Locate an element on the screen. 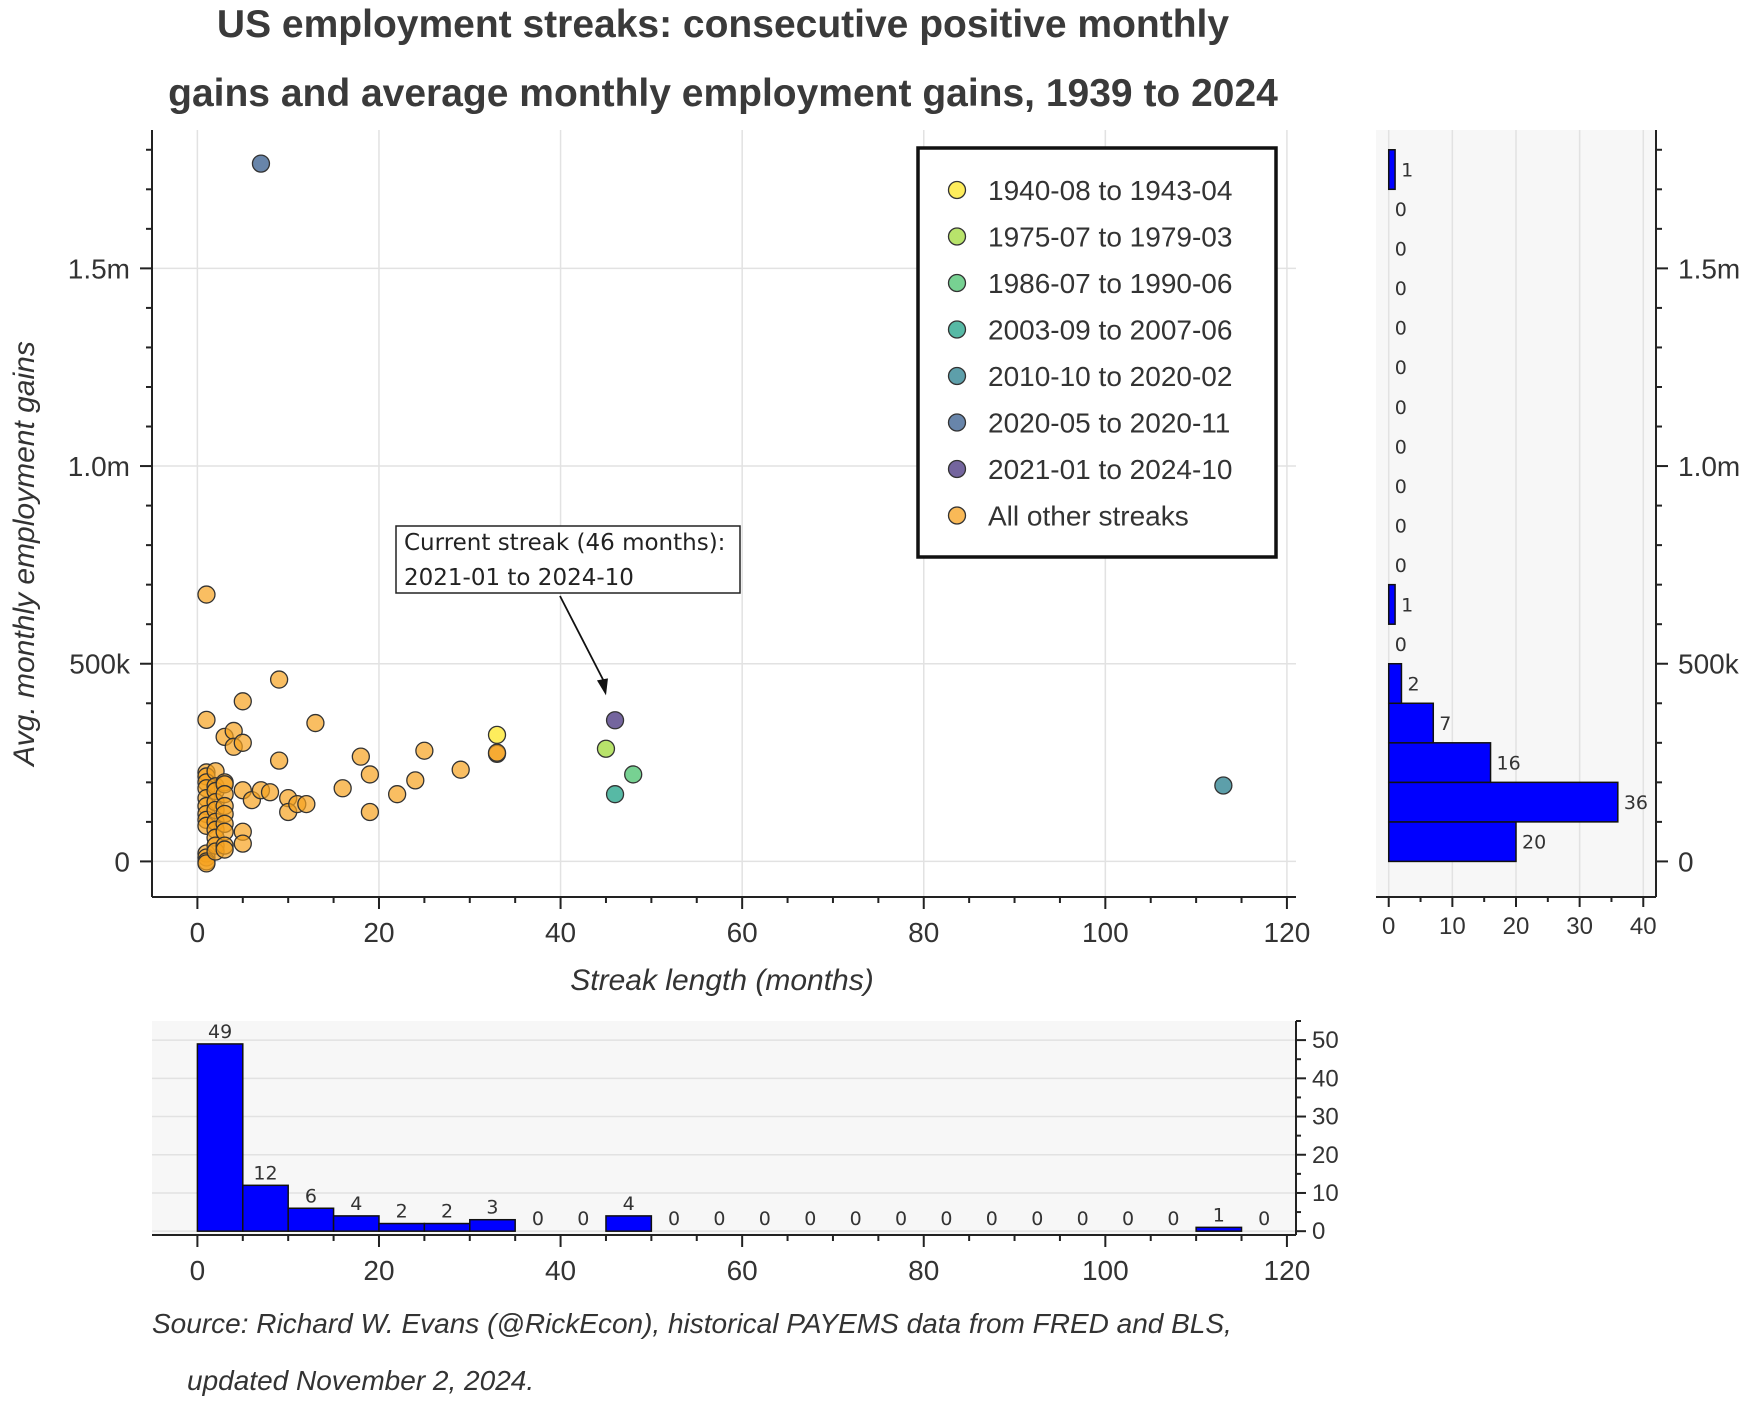 The width and height of the screenshot is (1764, 1406). annotation-arrow is located at coordinates (582, 639).